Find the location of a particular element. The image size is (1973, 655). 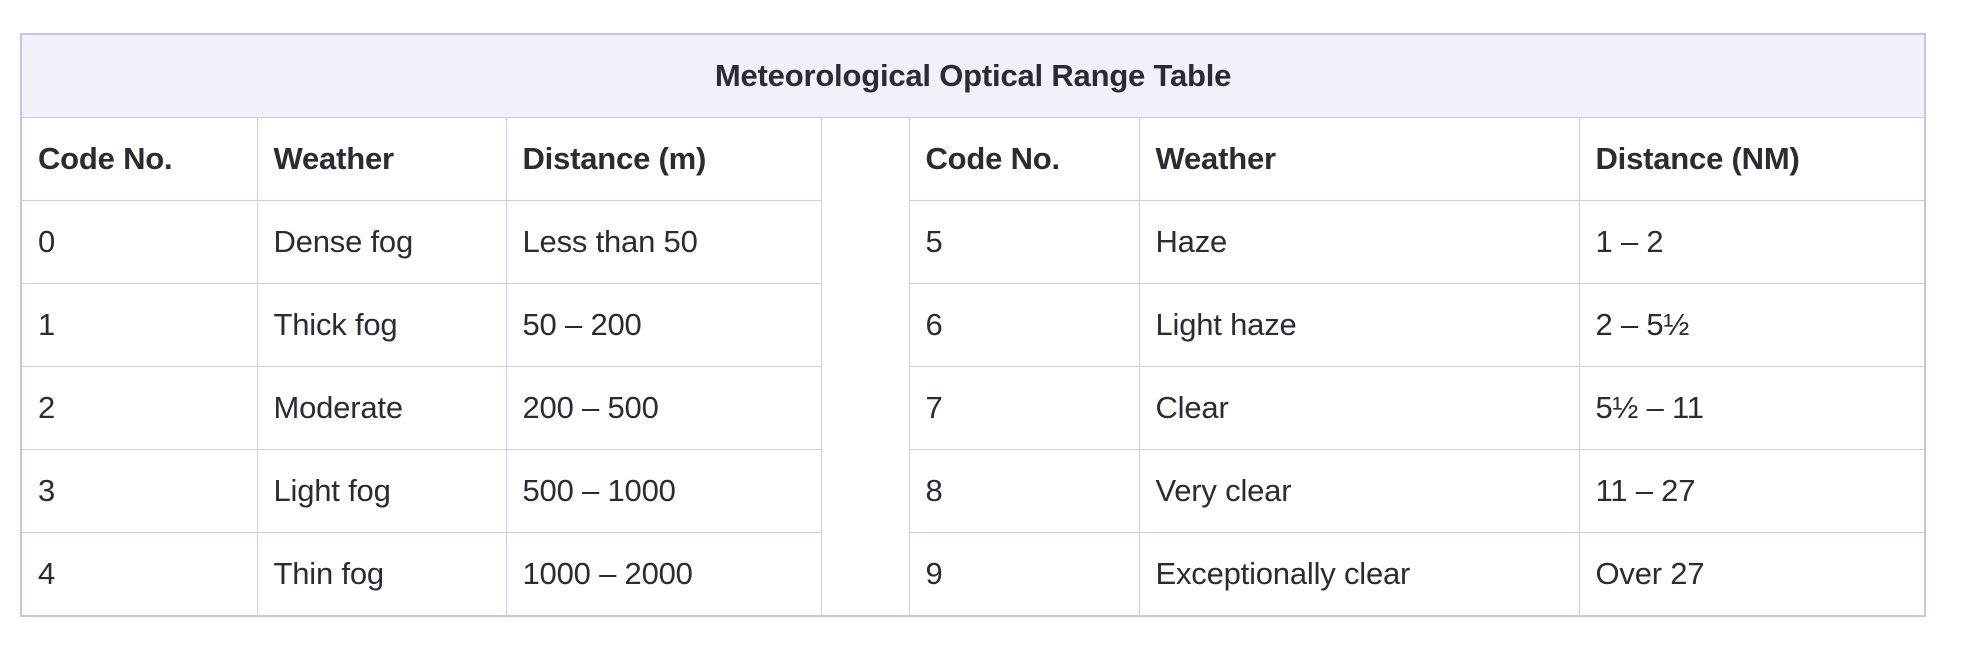

cell-weather-left: Moderate is located at coordinates (381, 408).